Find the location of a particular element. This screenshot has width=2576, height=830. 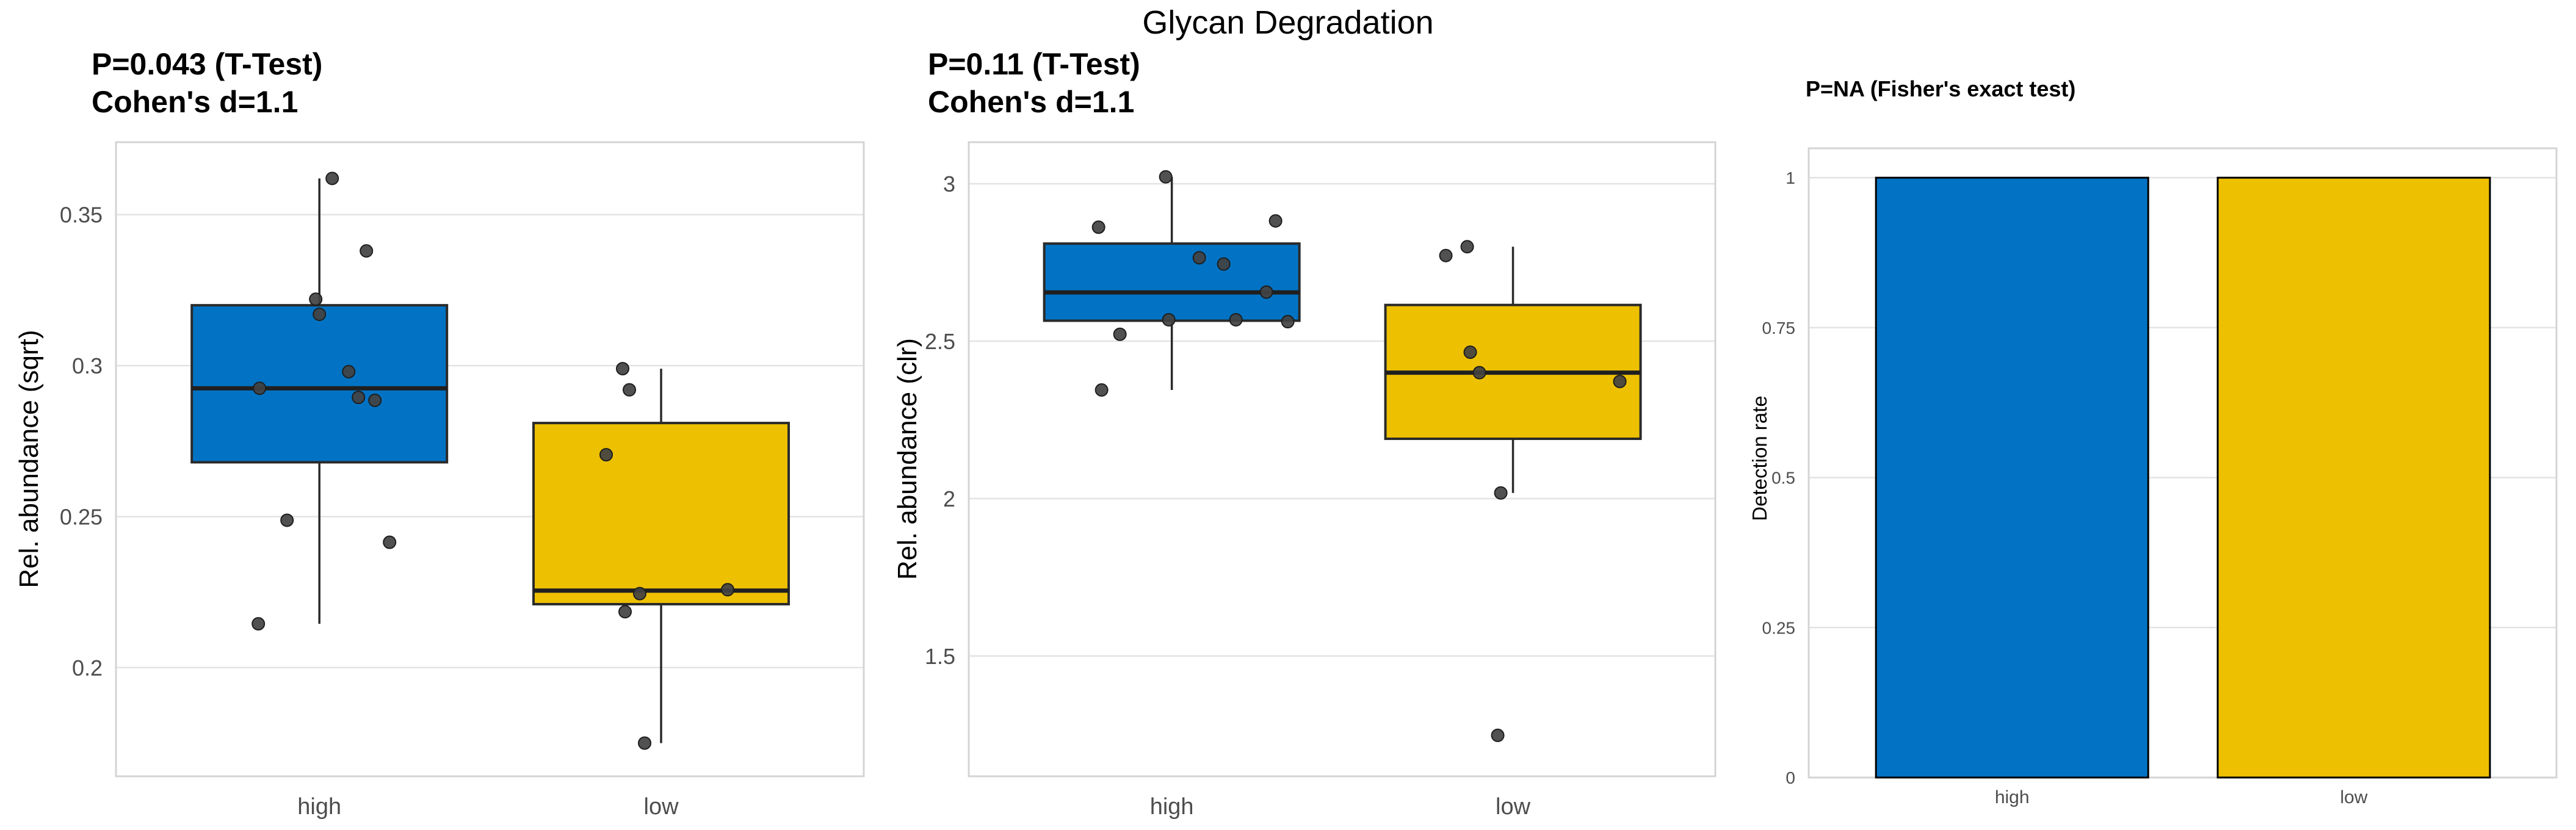

panel2-title: P=0.11 (T-Test) Cohen's d=1.1 is located at coordinates (1034, 83).